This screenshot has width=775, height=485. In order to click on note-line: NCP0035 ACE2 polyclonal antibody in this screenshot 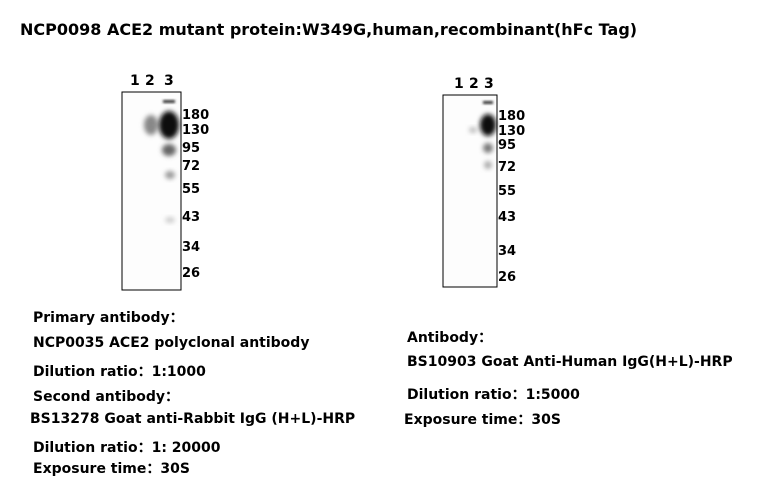, I will do `click(171, 343)`.